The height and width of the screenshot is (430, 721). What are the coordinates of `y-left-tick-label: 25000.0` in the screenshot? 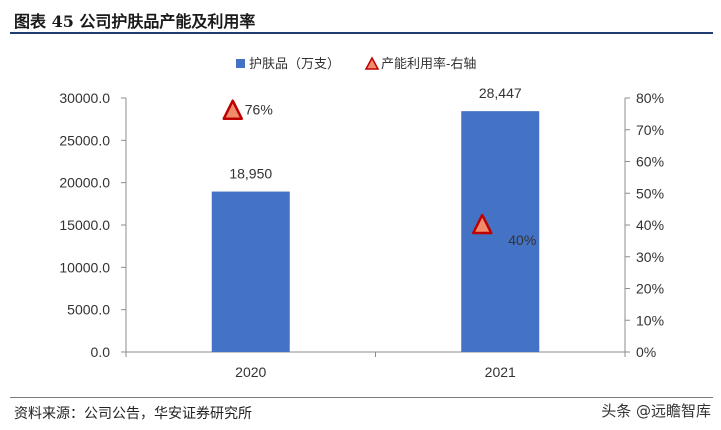 It's located at (84, 140).